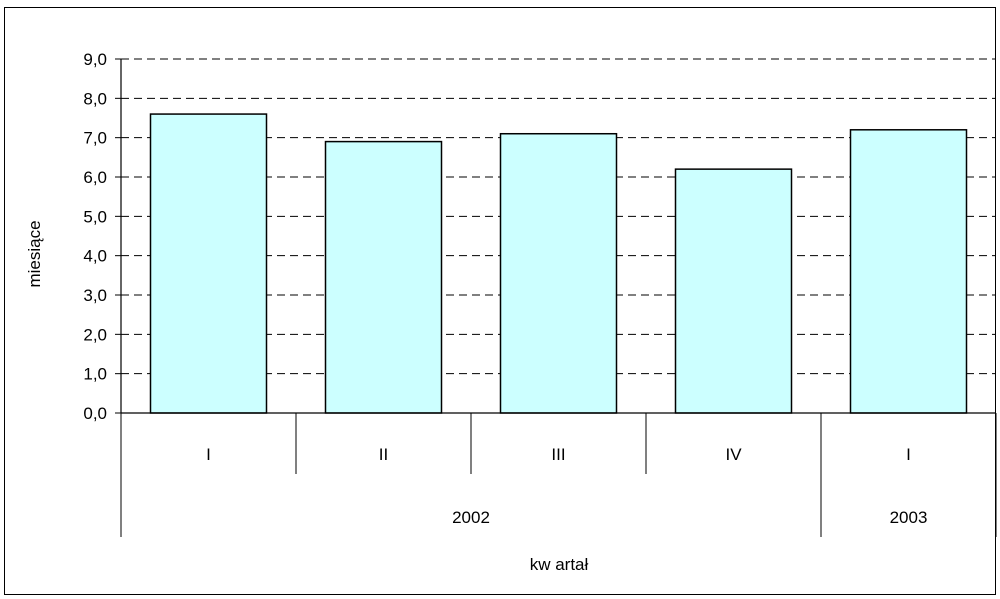  What do you see at coordinates (95, 295) in the screenshot?
I see `y-tick-label: 3,0` at bounding box center [95, 295].